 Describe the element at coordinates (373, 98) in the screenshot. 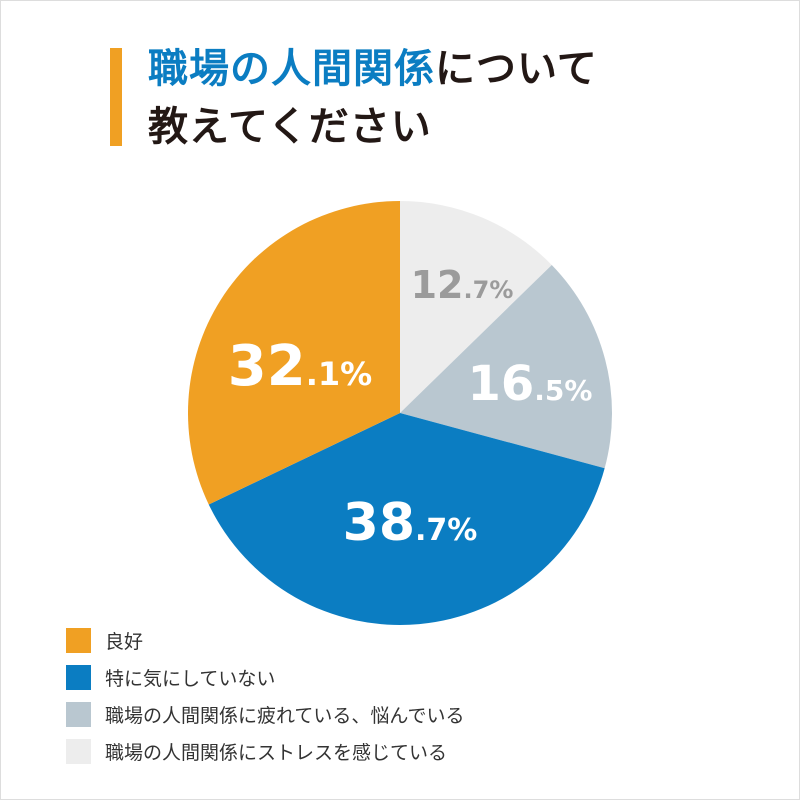

I see `chart-title: 職場の人間関係について 教えてください` at that location.